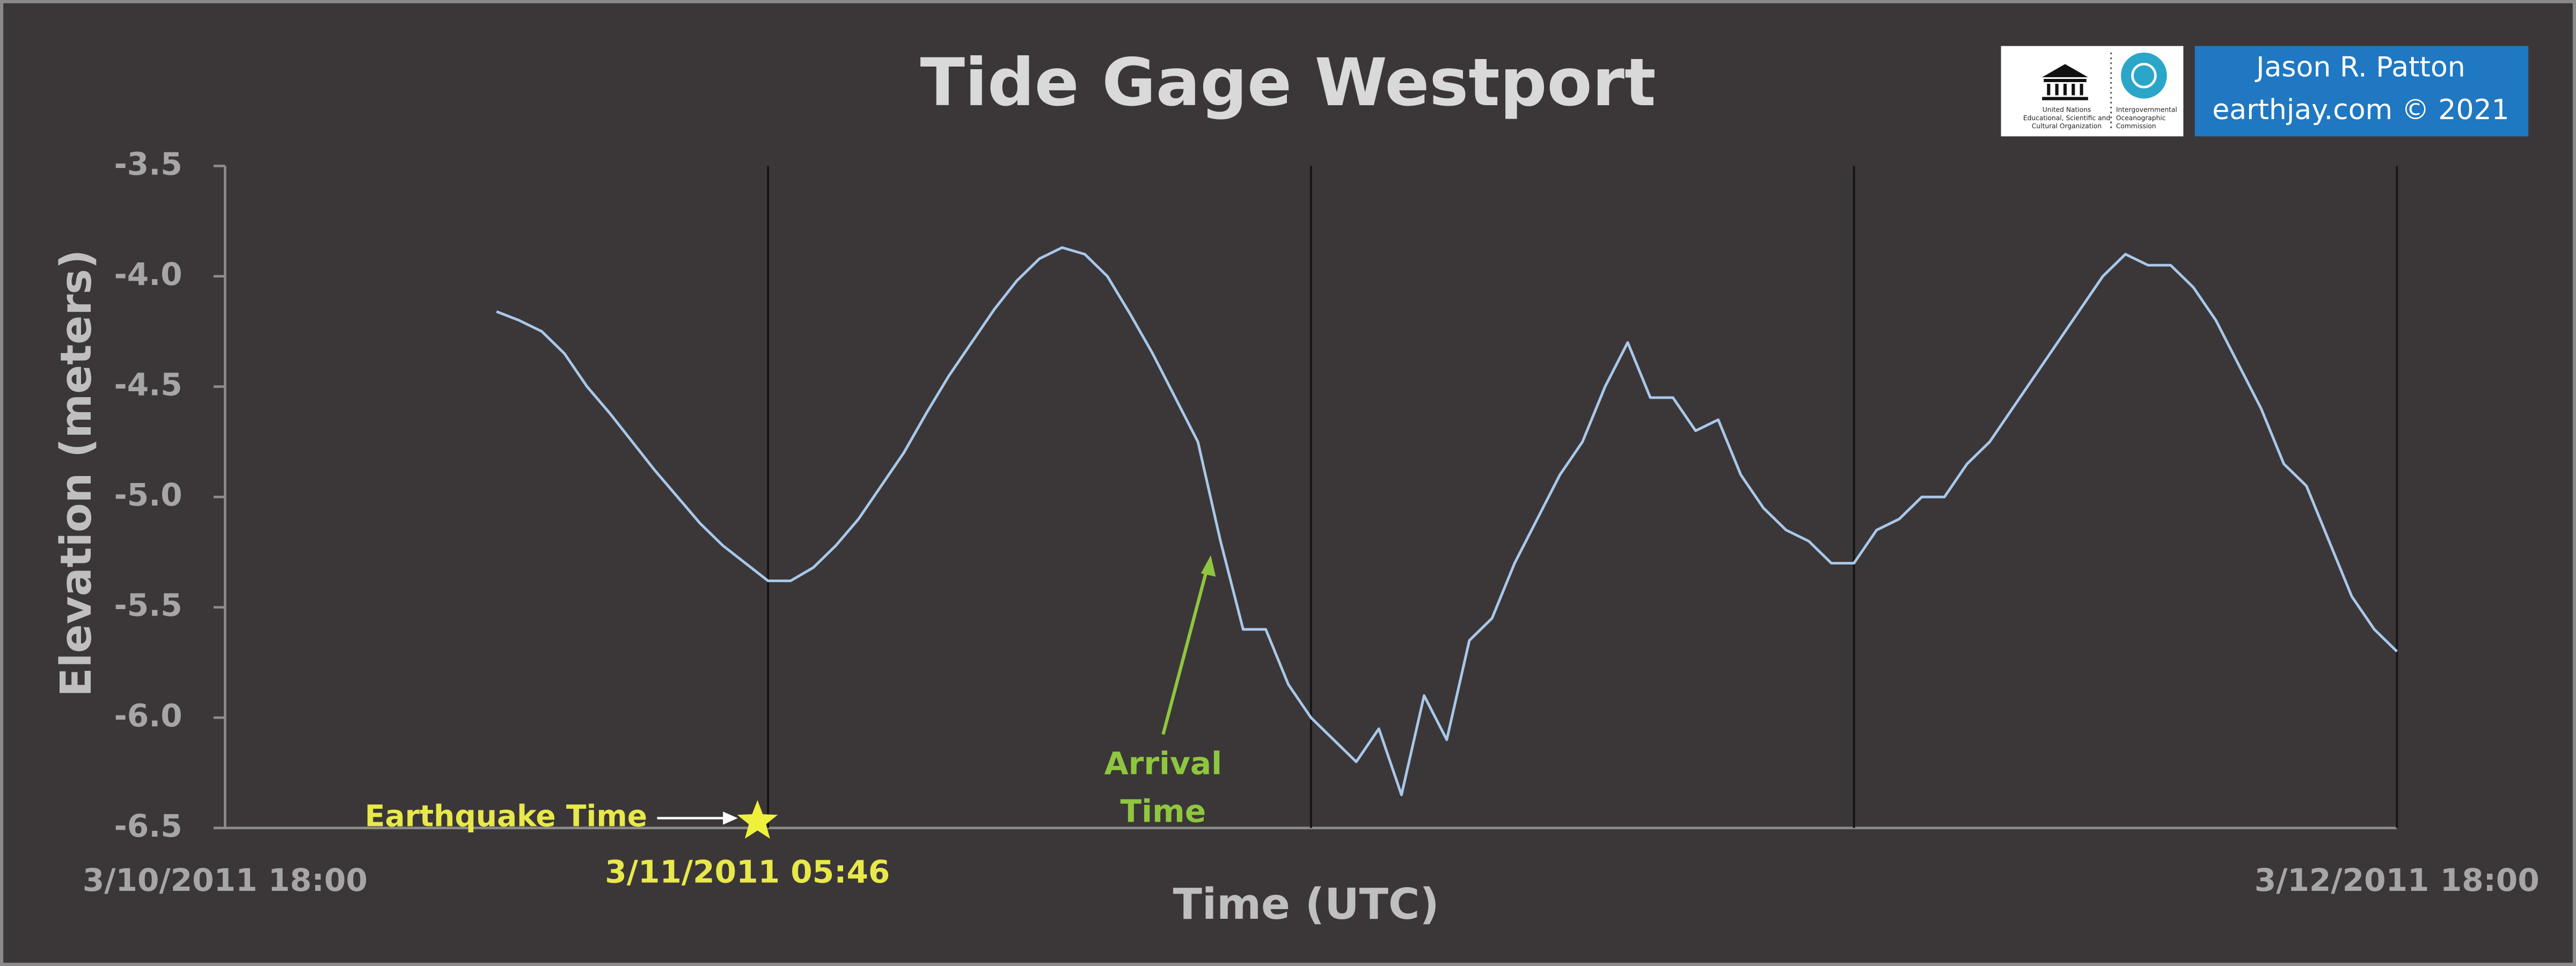  Describe the element at coordinates (2360, 68) in the screenshot. I see `author: Jason R. Patton` at that location.